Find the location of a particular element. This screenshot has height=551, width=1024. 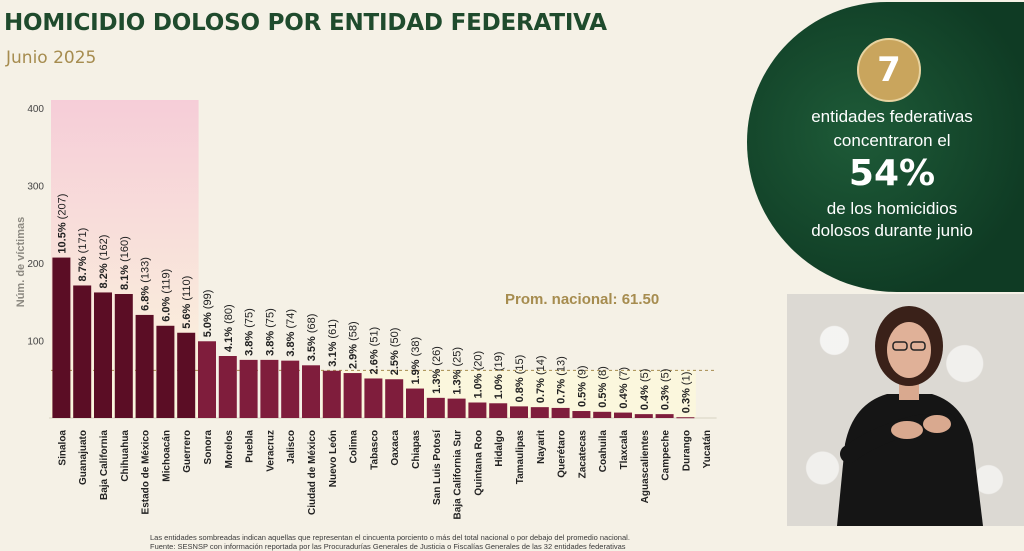

category-label: Veracruz is located at coordinates (270, 451).